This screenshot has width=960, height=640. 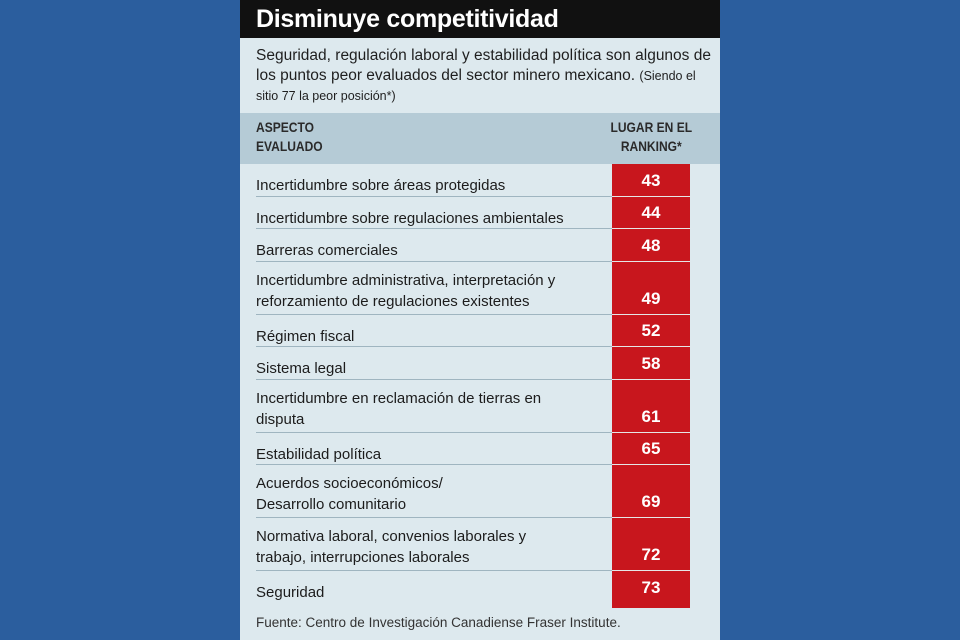 I want to click on intro-note: (Siendo el sitio 77 la peor posición*), so click(x=476, y=86).